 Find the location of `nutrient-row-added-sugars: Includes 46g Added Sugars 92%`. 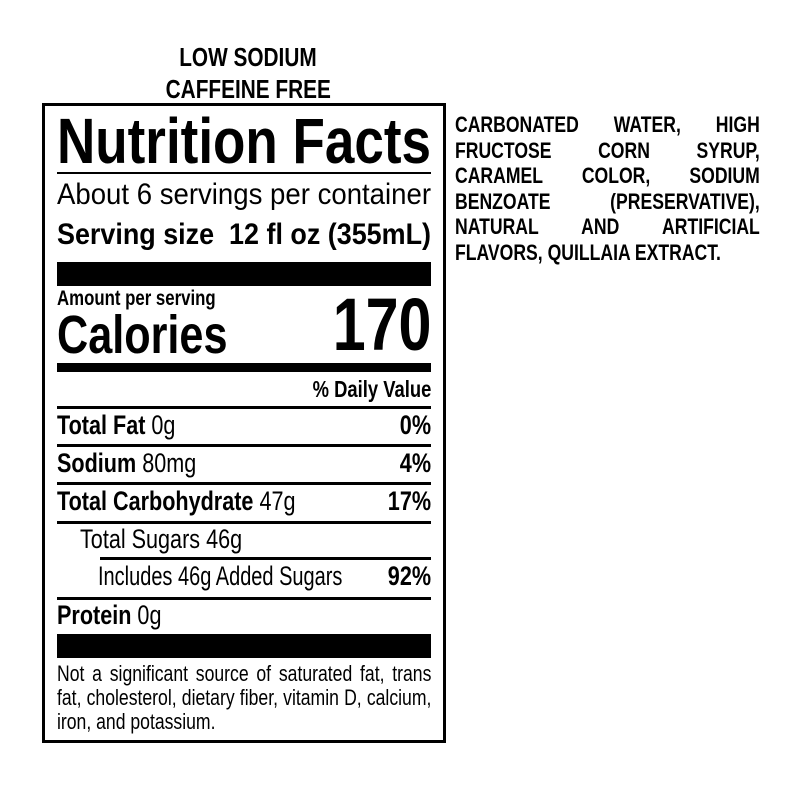

nutrient-row-added-sugars: Includes 46g Added Sugars 92% is located at coordinates (264, 576).